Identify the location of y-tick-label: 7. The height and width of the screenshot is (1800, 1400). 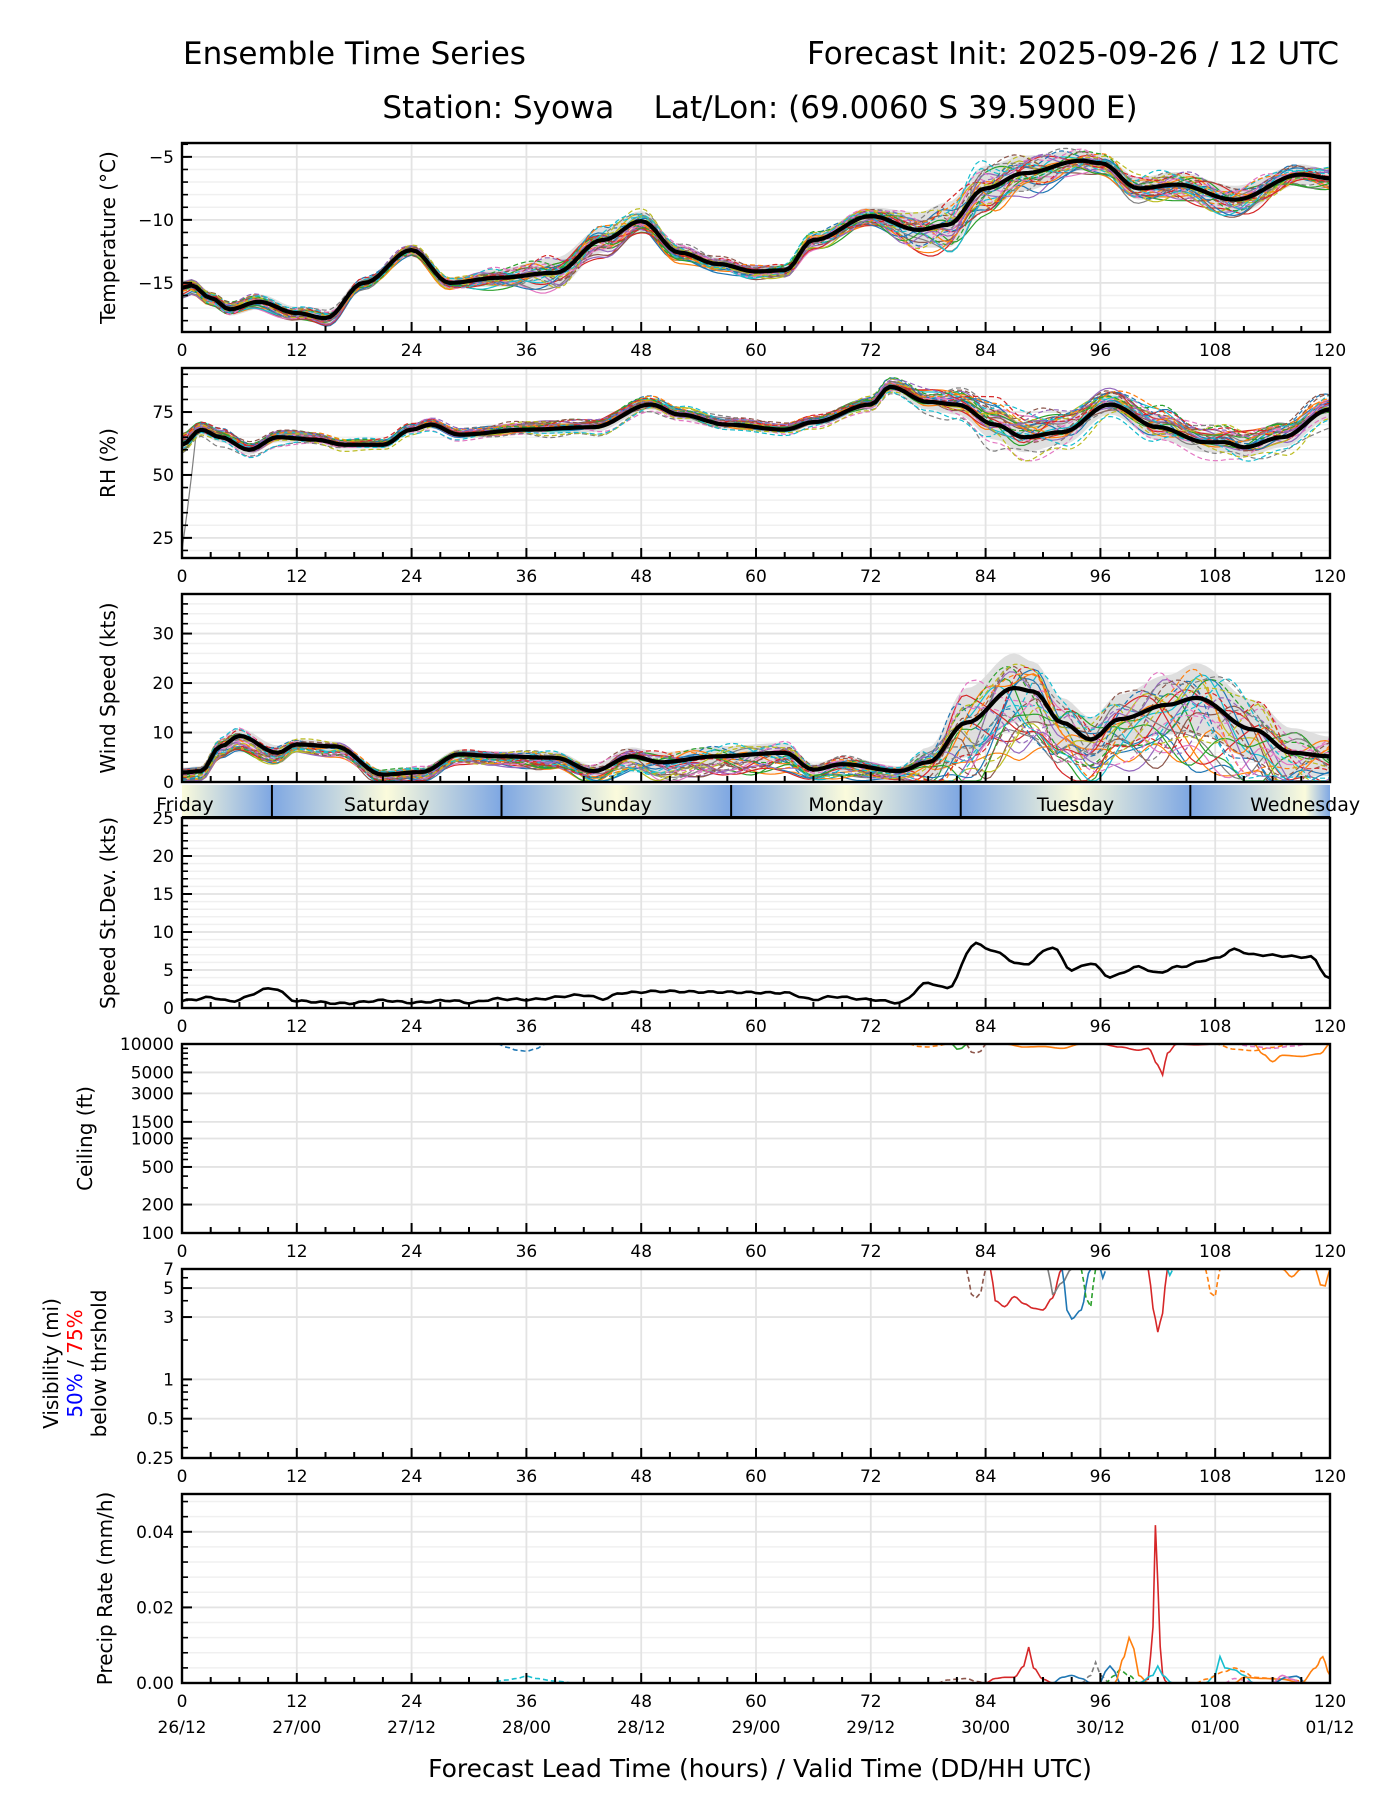
(168, 1270).